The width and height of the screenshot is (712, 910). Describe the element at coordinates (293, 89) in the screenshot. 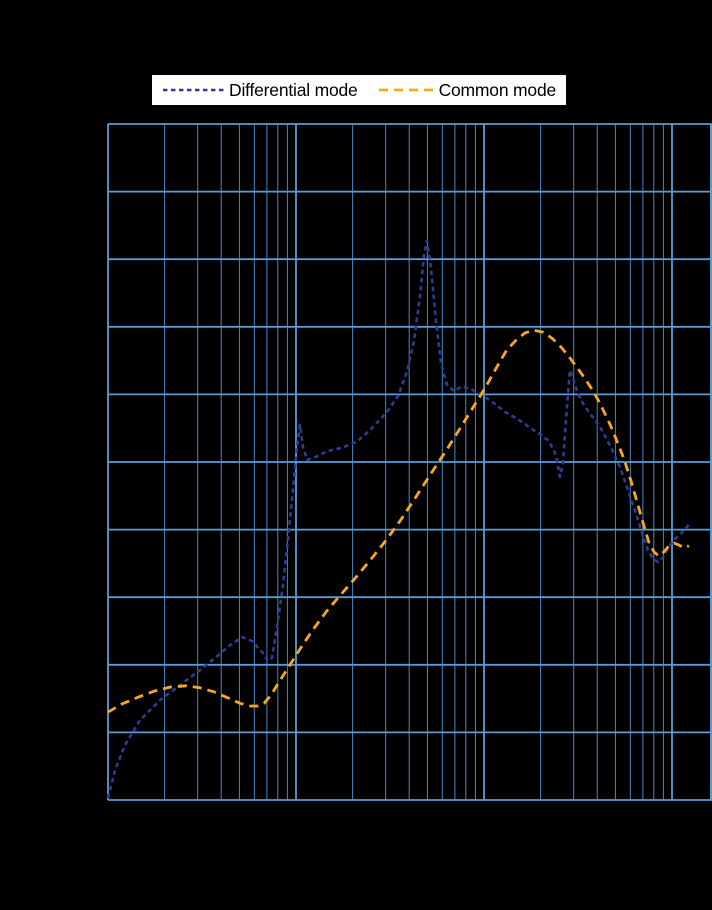

I see `legend-label-differential-mode: Differential mode` at that location.